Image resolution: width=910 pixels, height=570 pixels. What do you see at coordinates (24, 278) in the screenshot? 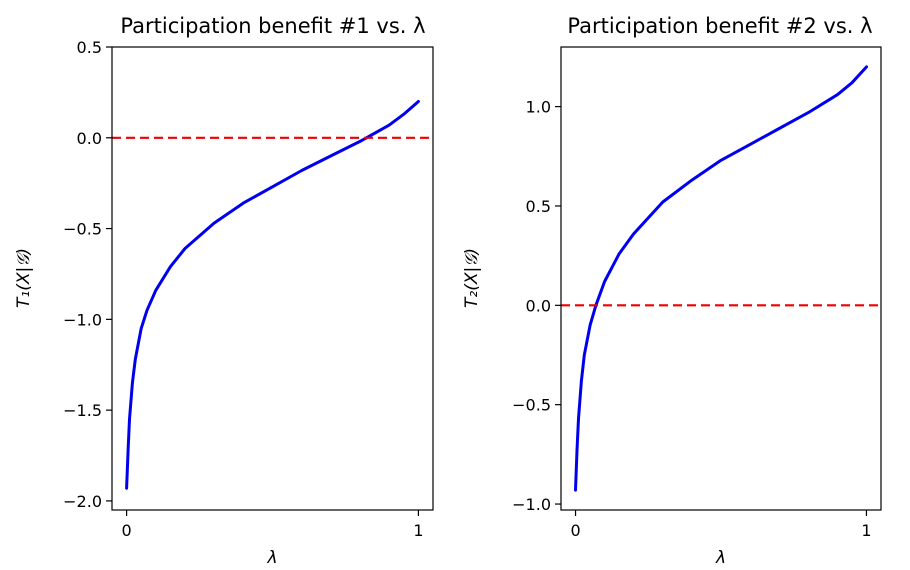
I see `y-axis-label: T₁(X|𝒢)` at bounding box center [24, 278].